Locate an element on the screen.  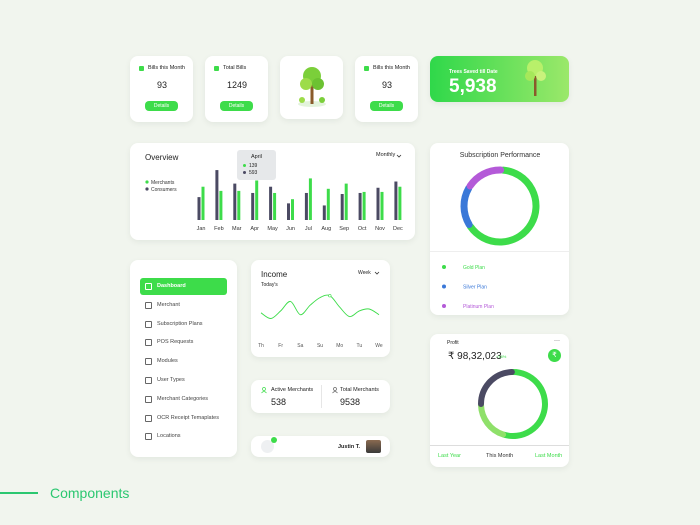
profit-amount: ₹ 98,32,023 is located at coordinates (475, 356).